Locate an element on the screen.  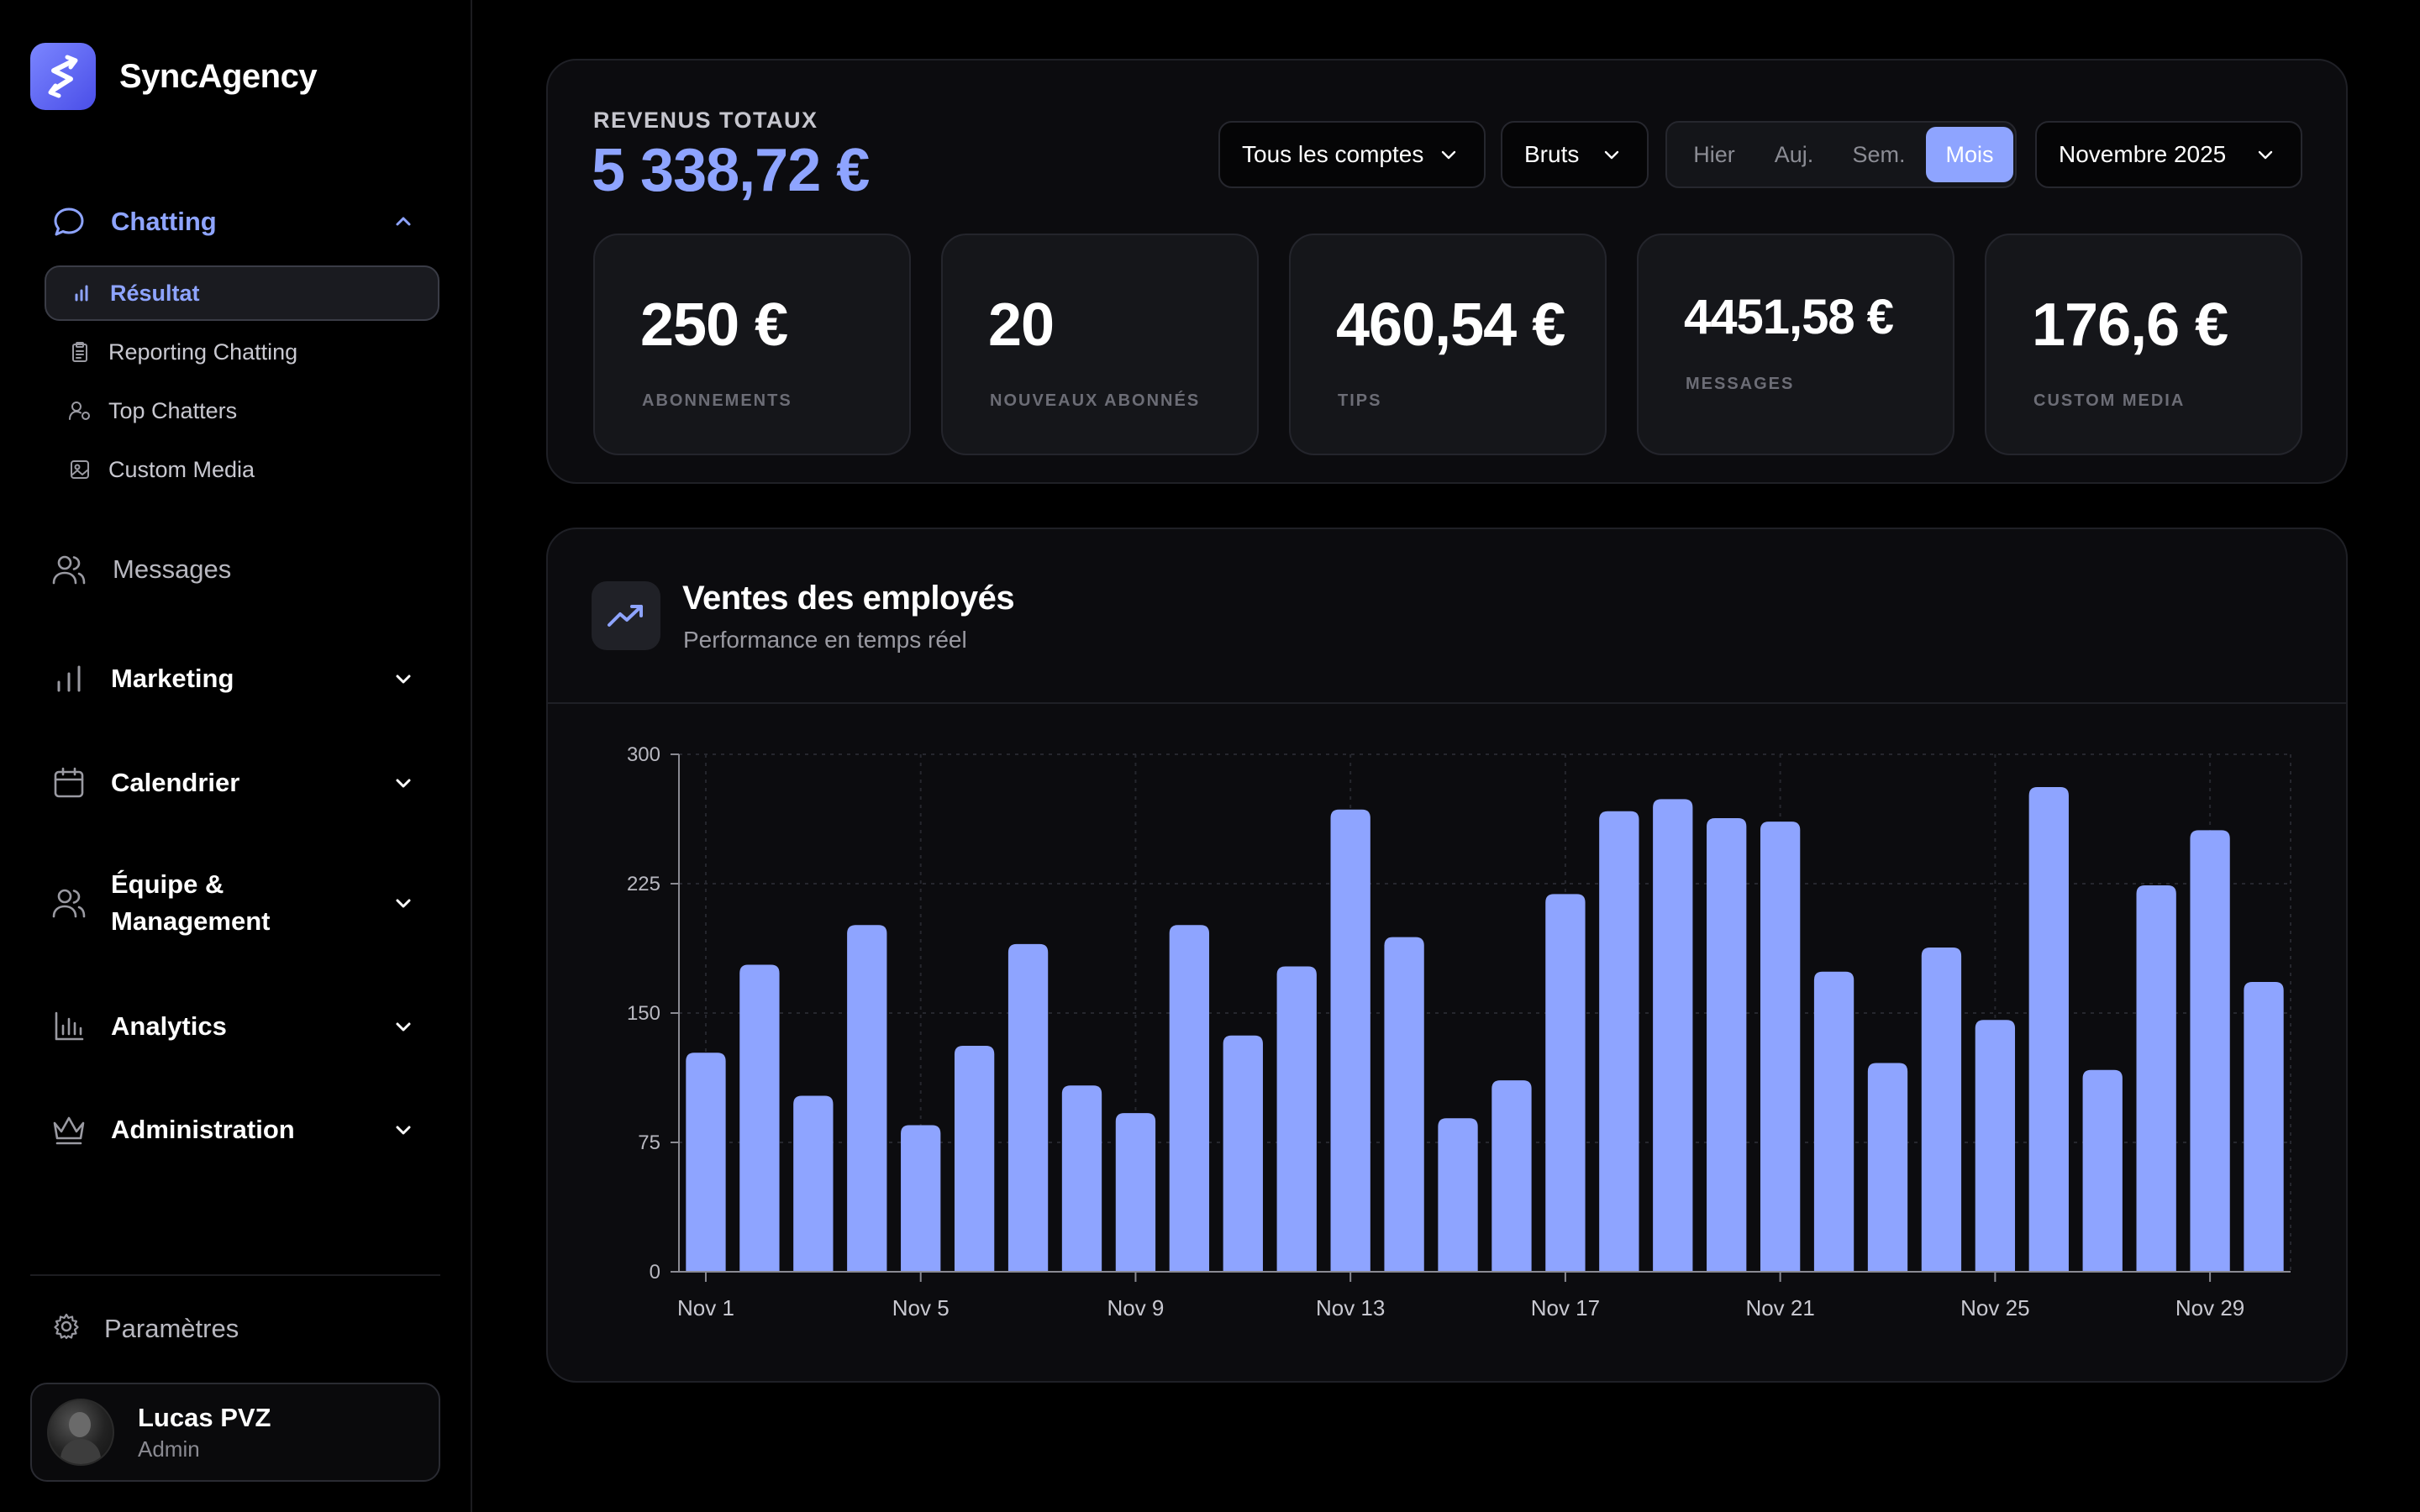
stat-card-messages: 4451,58 € MESSAGES is located at coordinates (1796, 344).